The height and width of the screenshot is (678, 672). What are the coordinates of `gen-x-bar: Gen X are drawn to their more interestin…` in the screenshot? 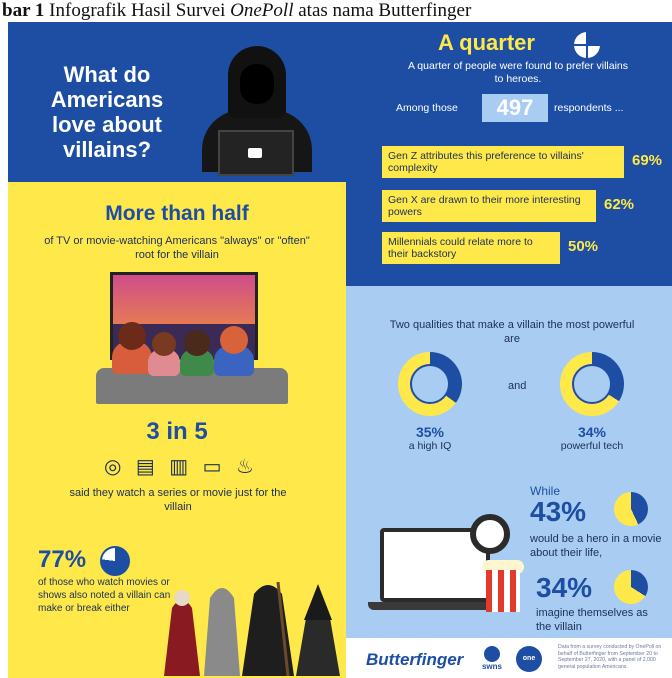 It's located at (489, 206).